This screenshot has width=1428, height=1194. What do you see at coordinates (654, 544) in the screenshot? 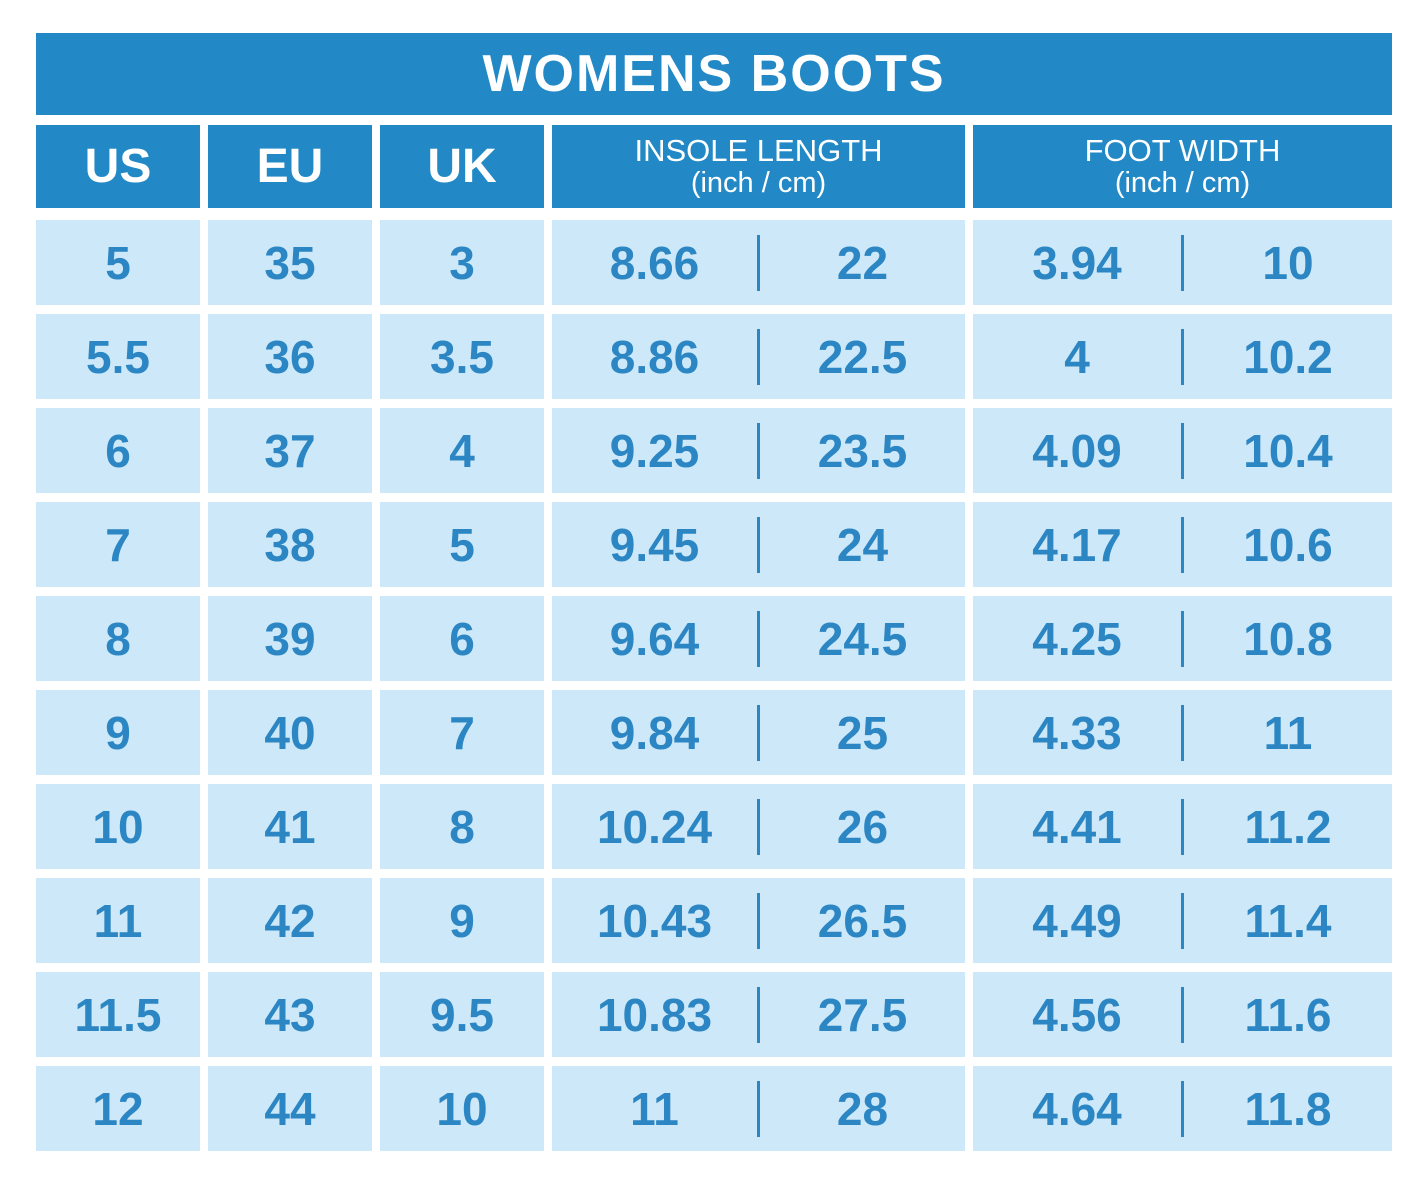
I see `insole-length-inch-value: 9.45` at bounding box center [654, 544].